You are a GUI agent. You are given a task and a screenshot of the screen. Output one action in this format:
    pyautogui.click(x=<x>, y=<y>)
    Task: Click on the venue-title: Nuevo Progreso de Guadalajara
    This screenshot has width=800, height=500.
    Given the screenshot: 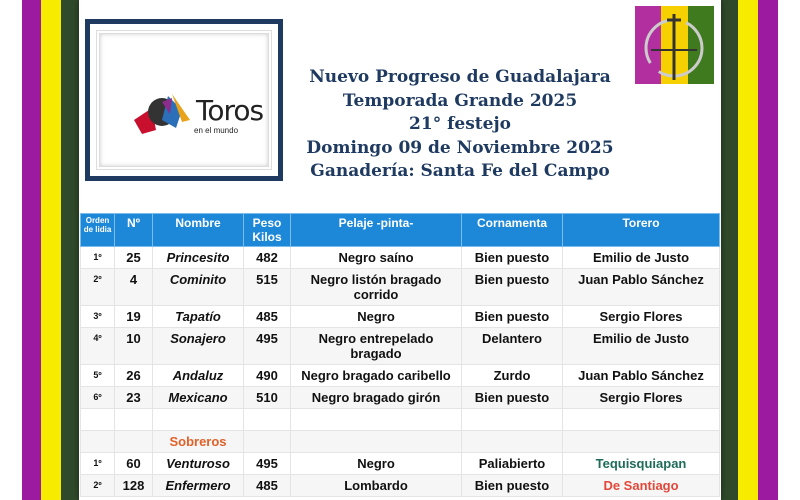 What is the action you would take?
    pyautogui.click(x=460, y=77)
    